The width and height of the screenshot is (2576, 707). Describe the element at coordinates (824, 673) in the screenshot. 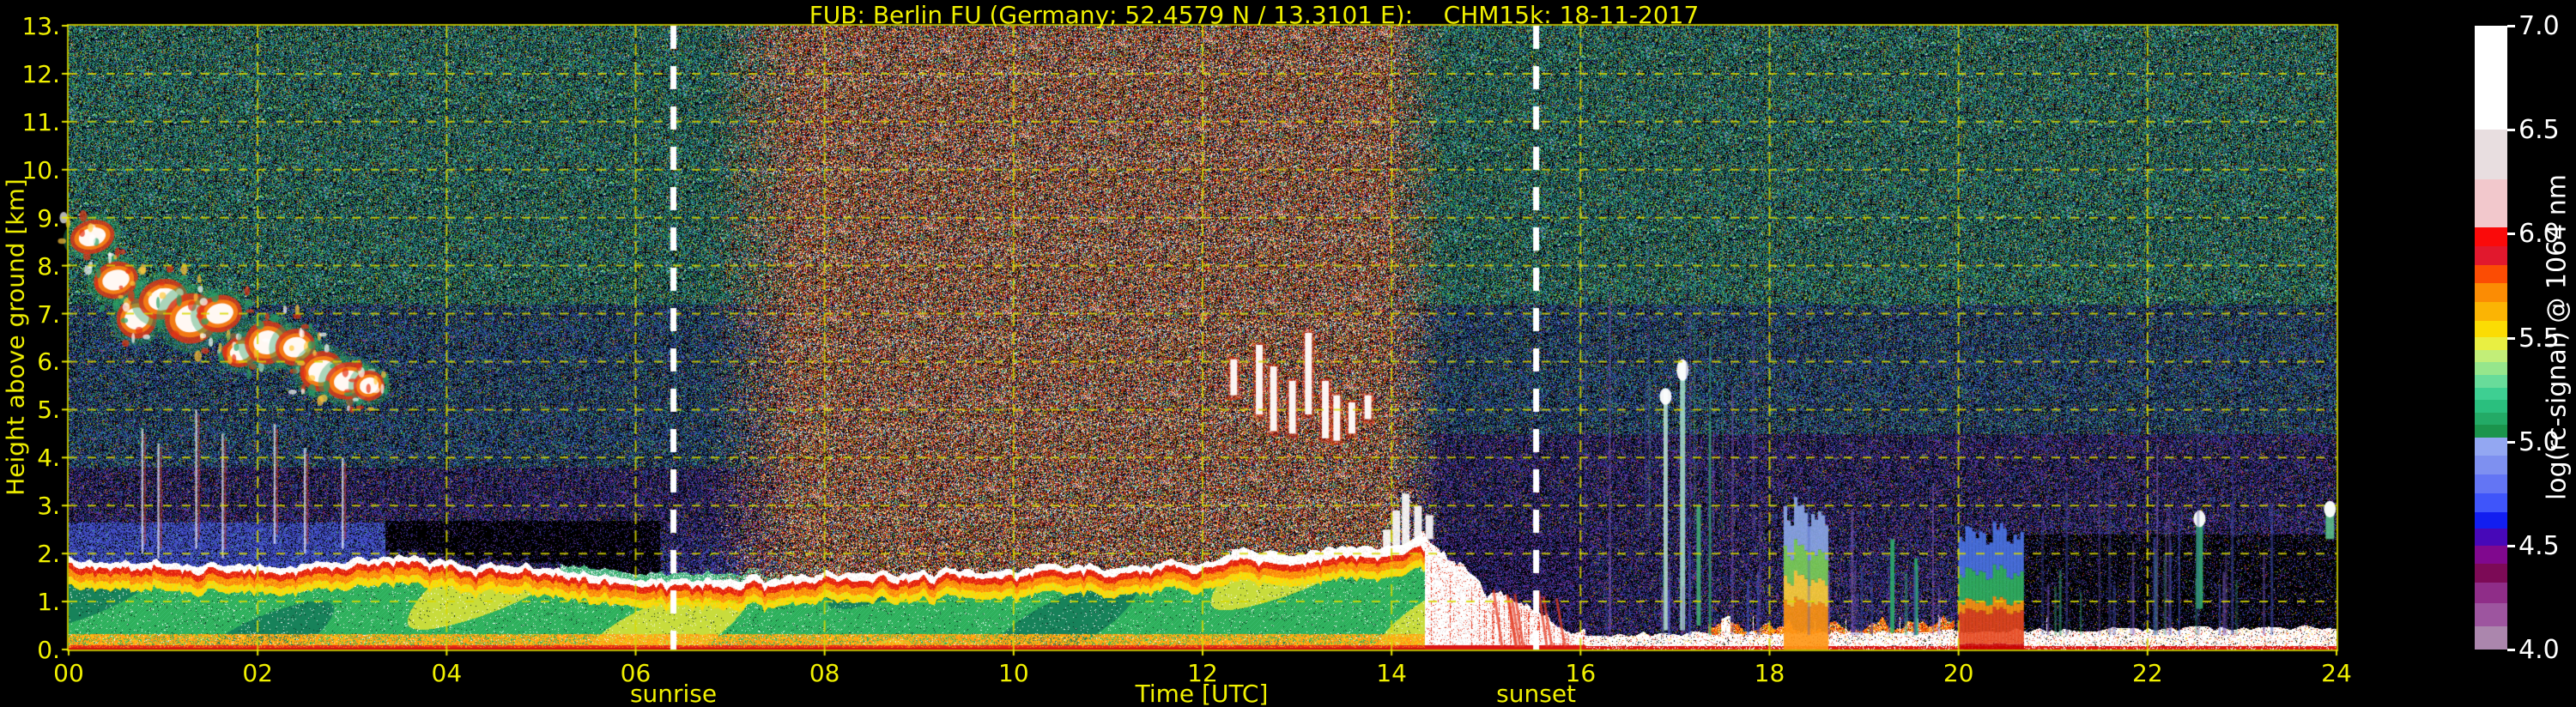

I see `x-tick-label: 08` at that location.